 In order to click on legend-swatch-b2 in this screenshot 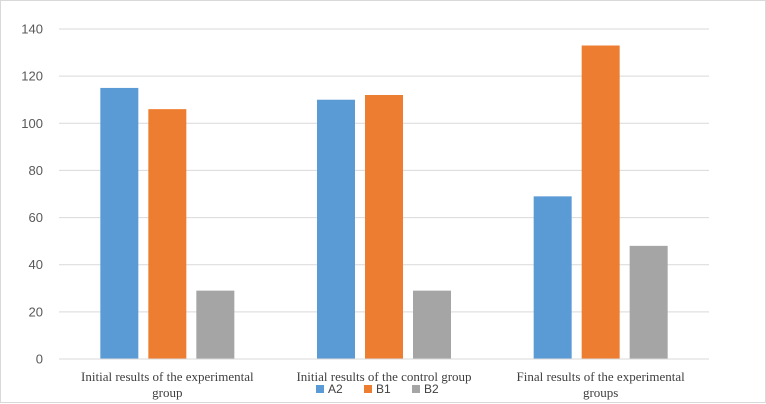, I will do `click(416, 389)`.